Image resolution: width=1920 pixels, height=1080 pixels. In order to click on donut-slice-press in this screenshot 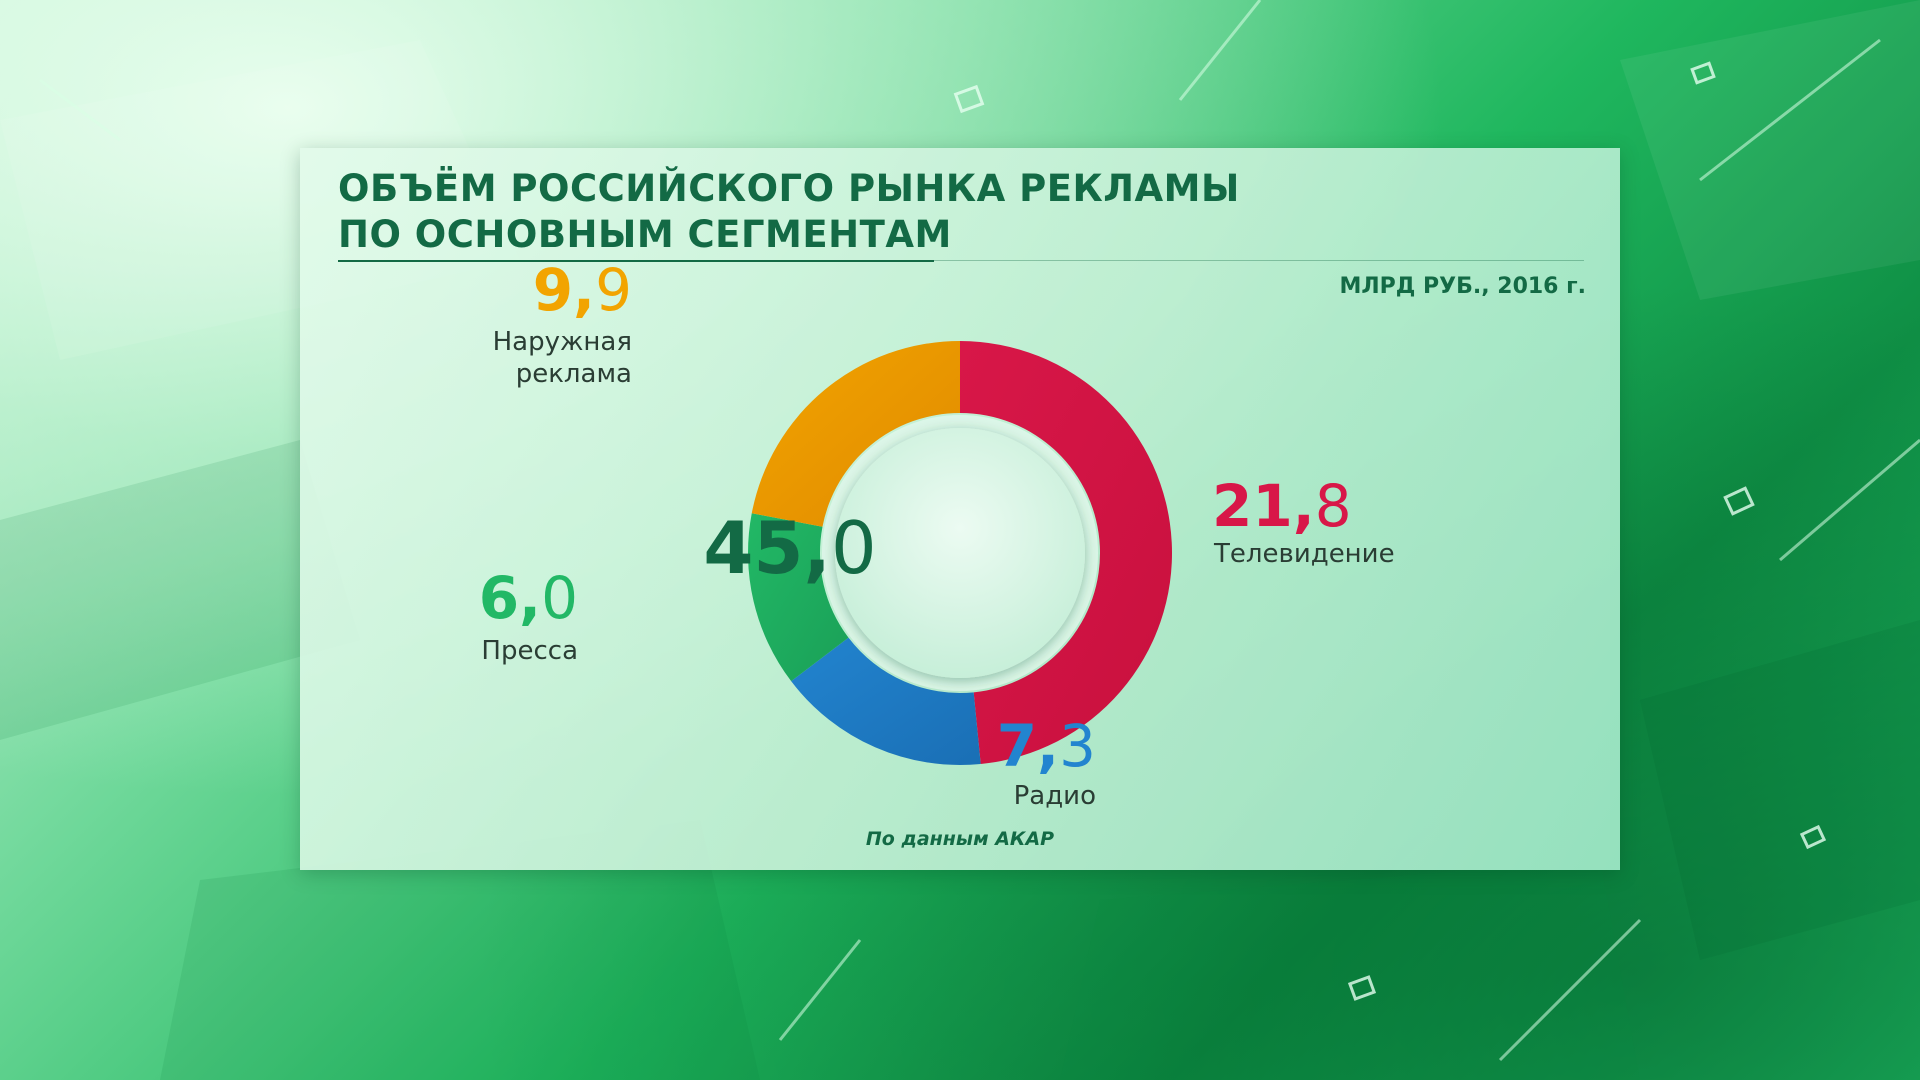, I will do `click(798, 597)`.